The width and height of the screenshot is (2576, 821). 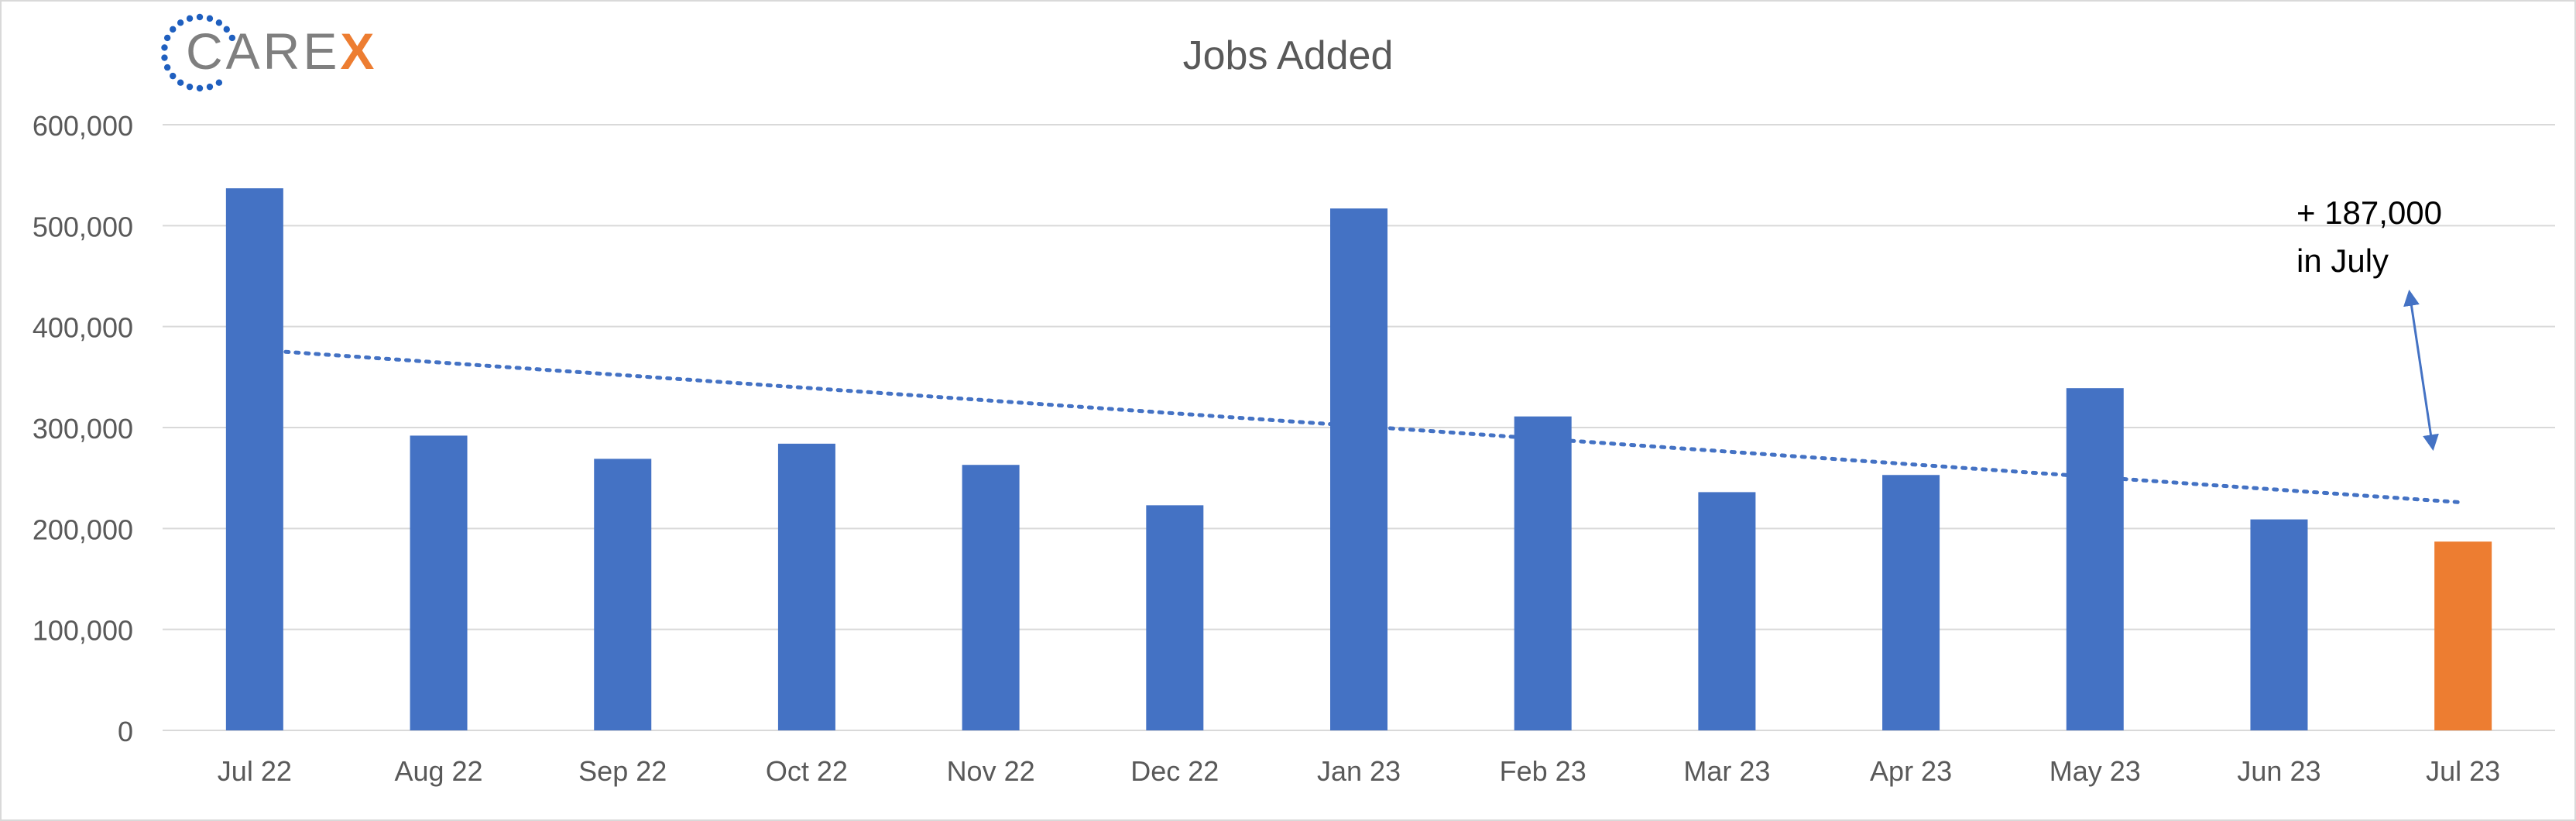 What do you see at coordinates (1543, 771) in the screenshot?
I see `x-tick-label: Feb 23` at bounding box center [1543, 771].